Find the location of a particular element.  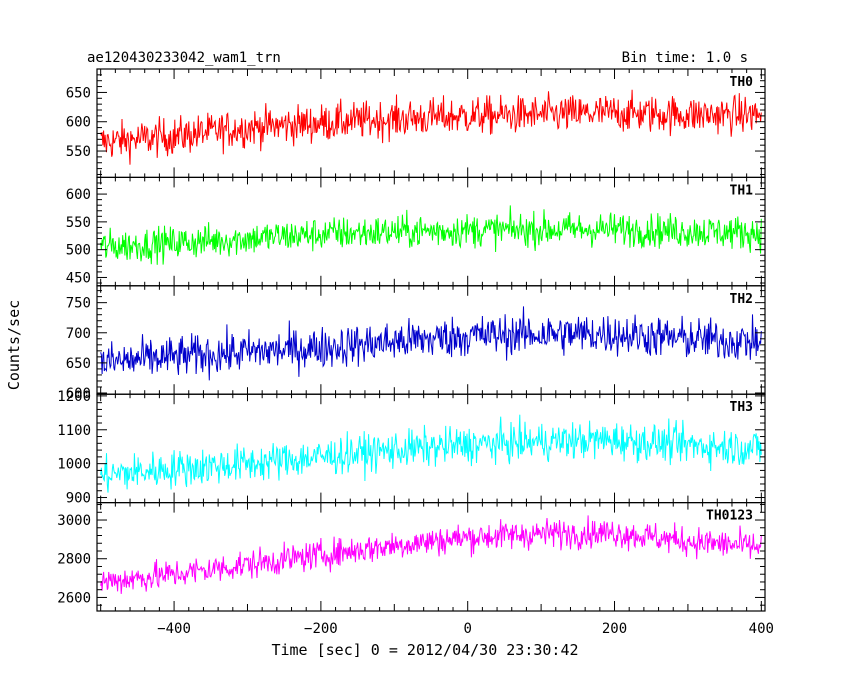

panel-frame is located at coordinates (431, 557).